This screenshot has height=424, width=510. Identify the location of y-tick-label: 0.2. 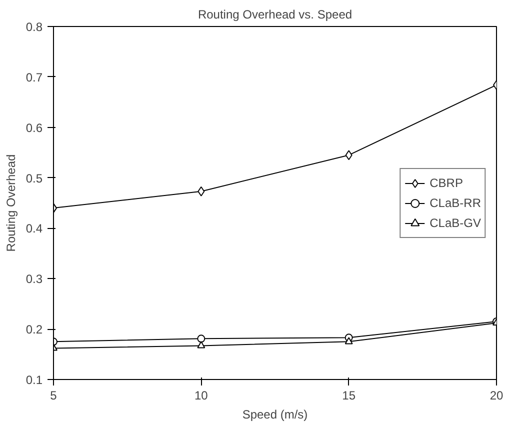
(34, 329).